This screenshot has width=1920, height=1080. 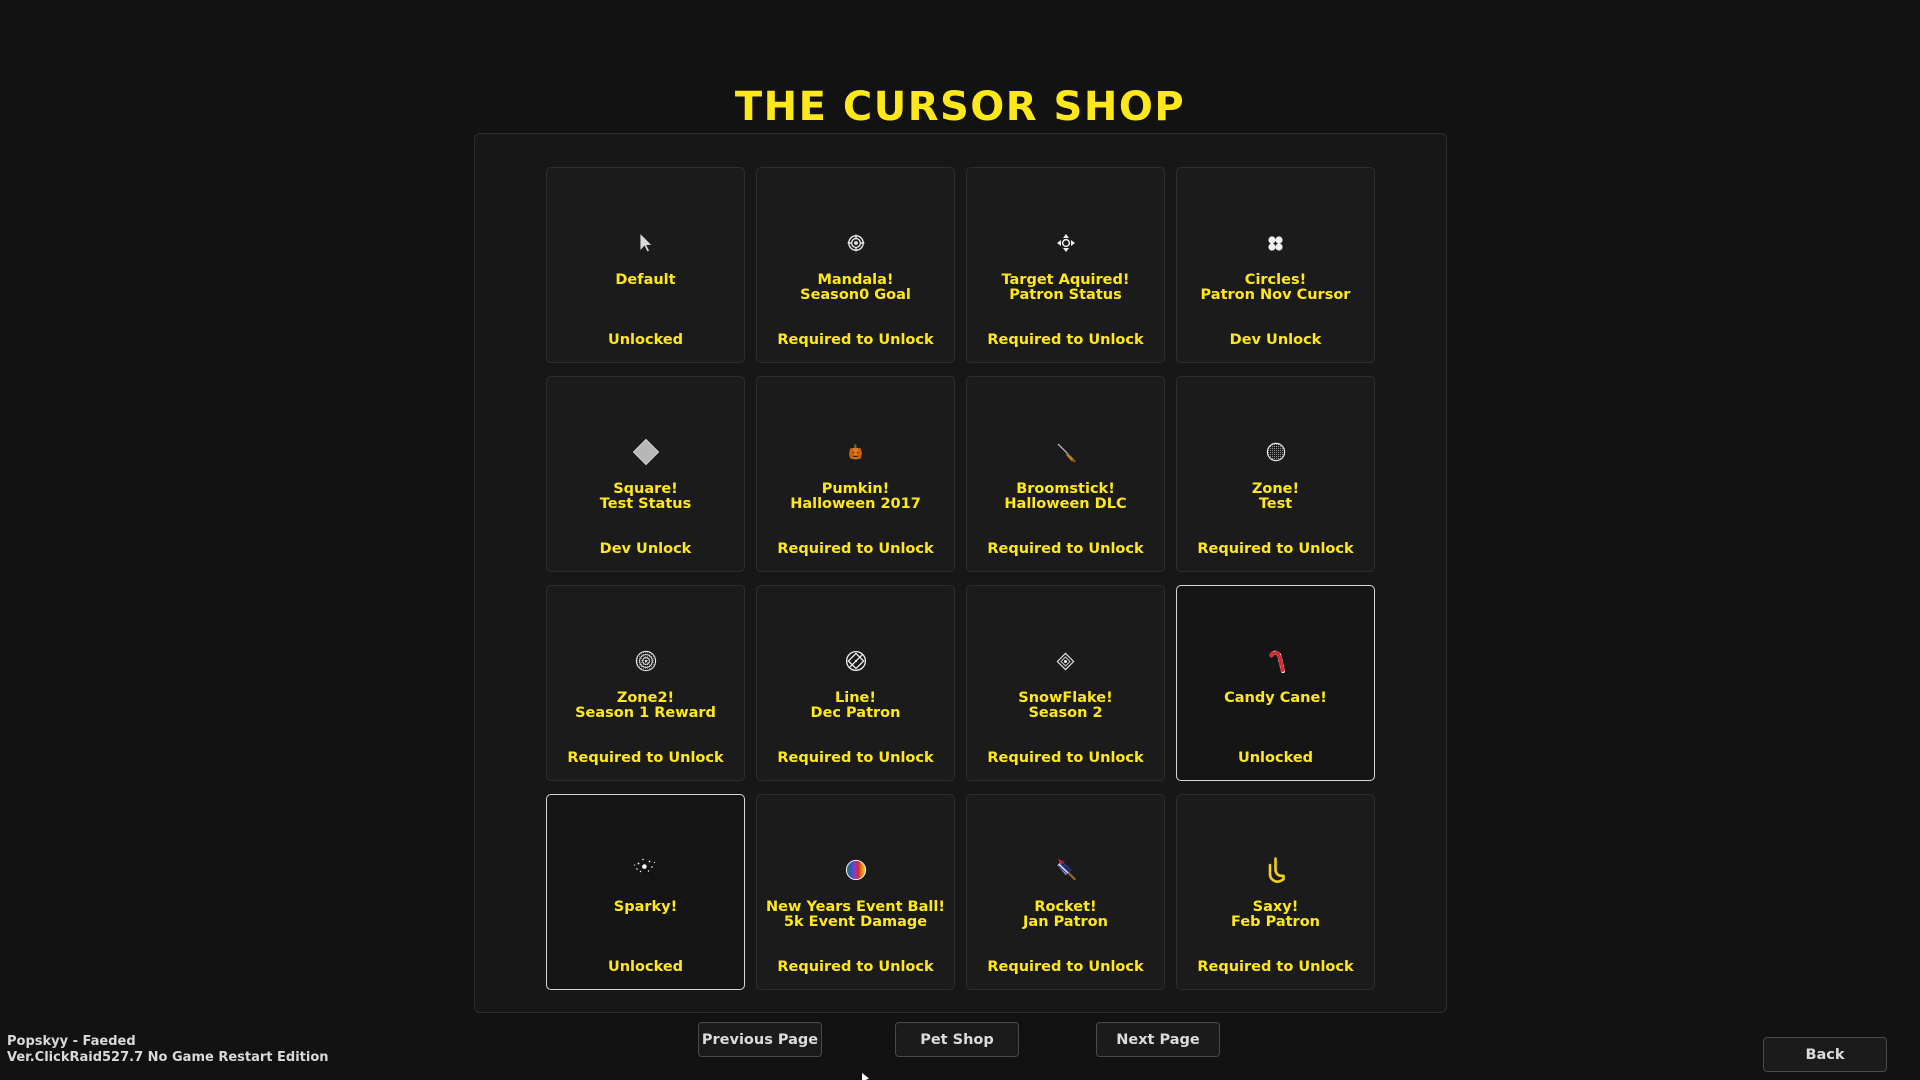 I want to click on cursor-card-subtitle: Dec Patron, so click(x=855, y=713).